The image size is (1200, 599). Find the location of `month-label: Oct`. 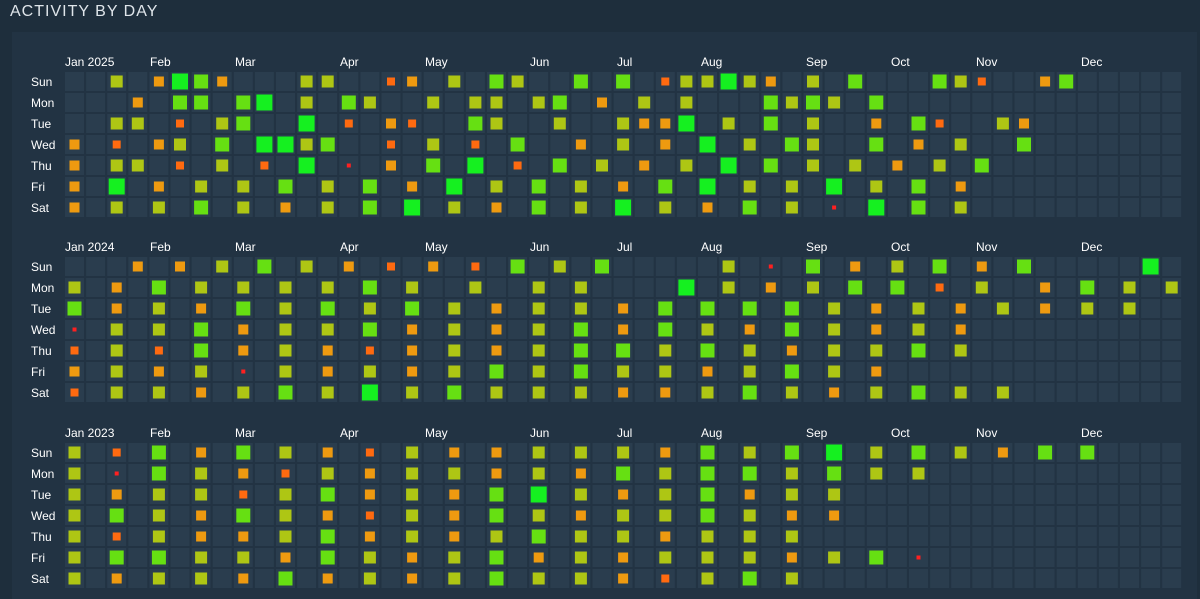

month-label: Oct is located at coordinates (900, 62).